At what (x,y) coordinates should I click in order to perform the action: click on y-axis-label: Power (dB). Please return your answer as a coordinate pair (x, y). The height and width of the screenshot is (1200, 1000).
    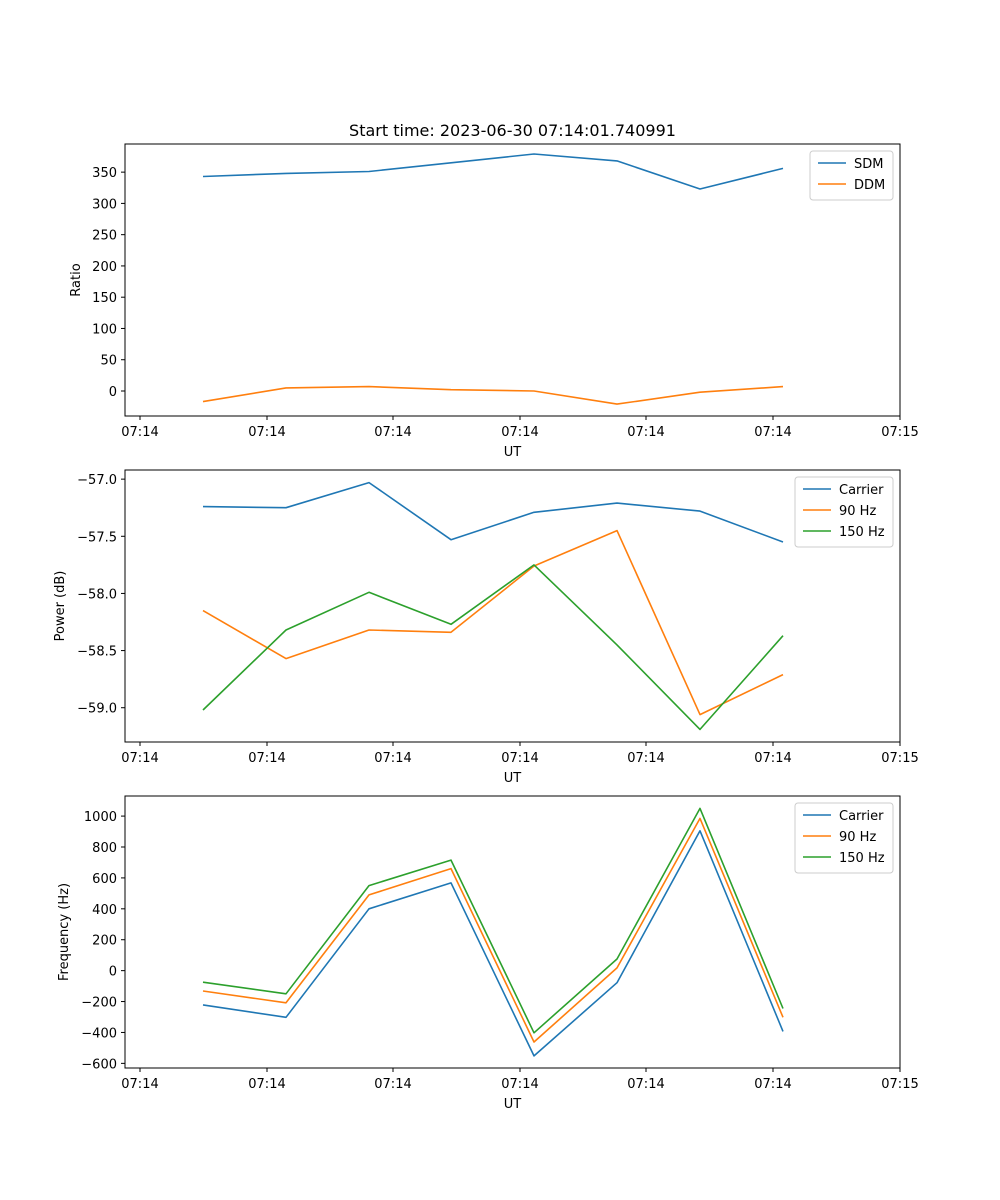
    Looking at the image, I should click on (60, 606).